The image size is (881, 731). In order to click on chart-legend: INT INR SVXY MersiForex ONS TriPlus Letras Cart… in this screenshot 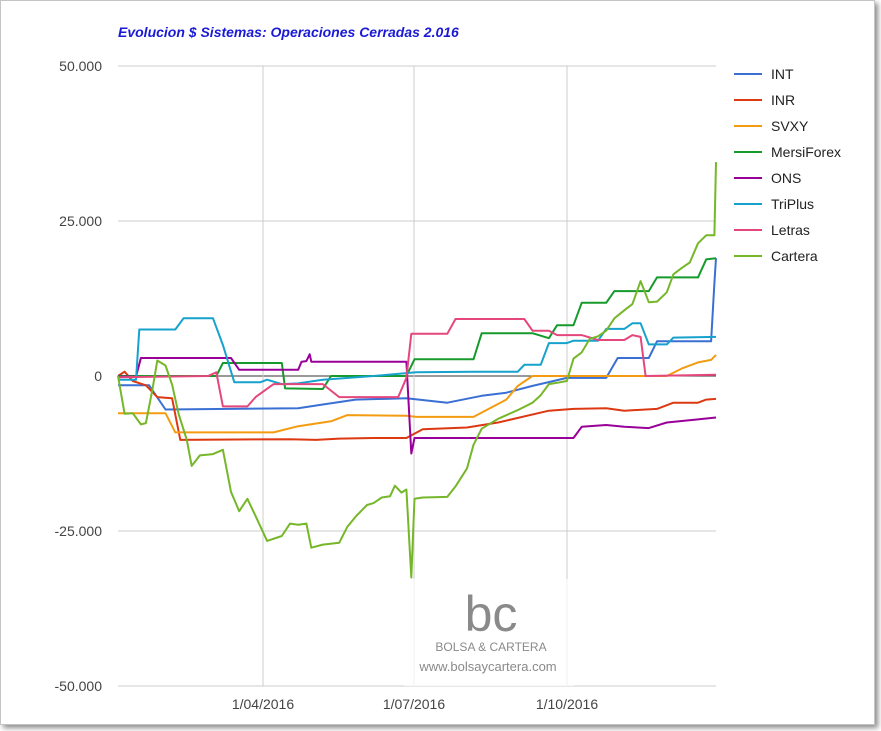, I will do `click(787, 165)`.